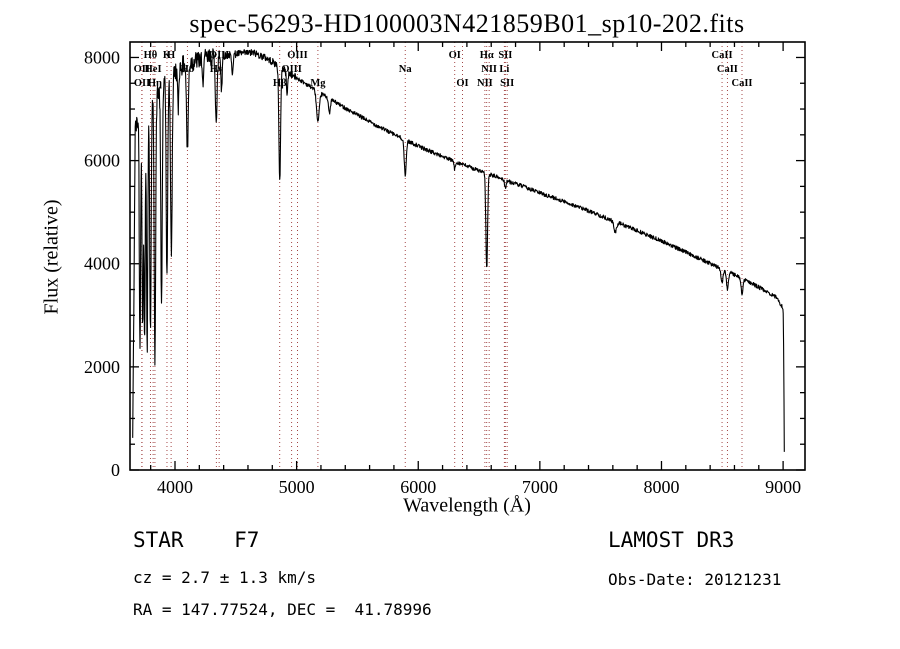 The height and width of the screenshot is (649, 900). I want to click on y-tick-label: 6000, so click(102, 161).